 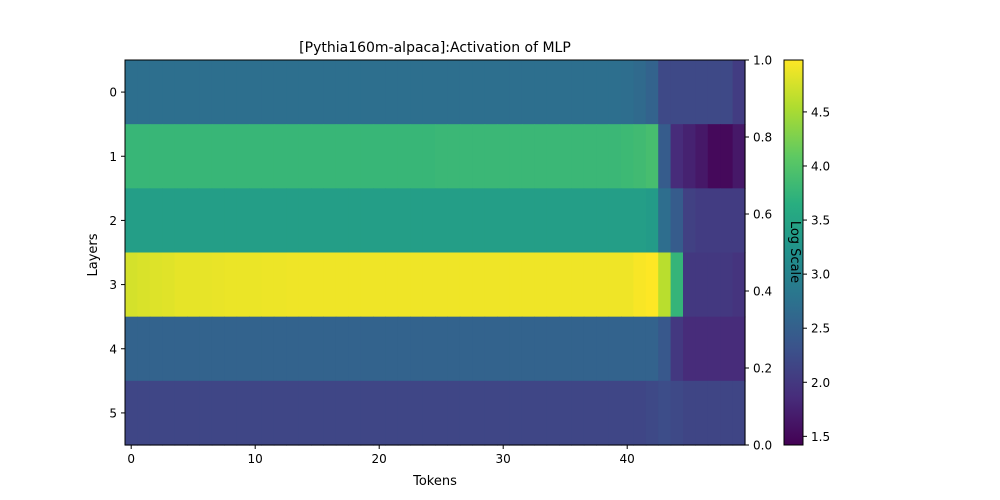 I want to click on y-tick-label: 5, so click(x=113, y=413).